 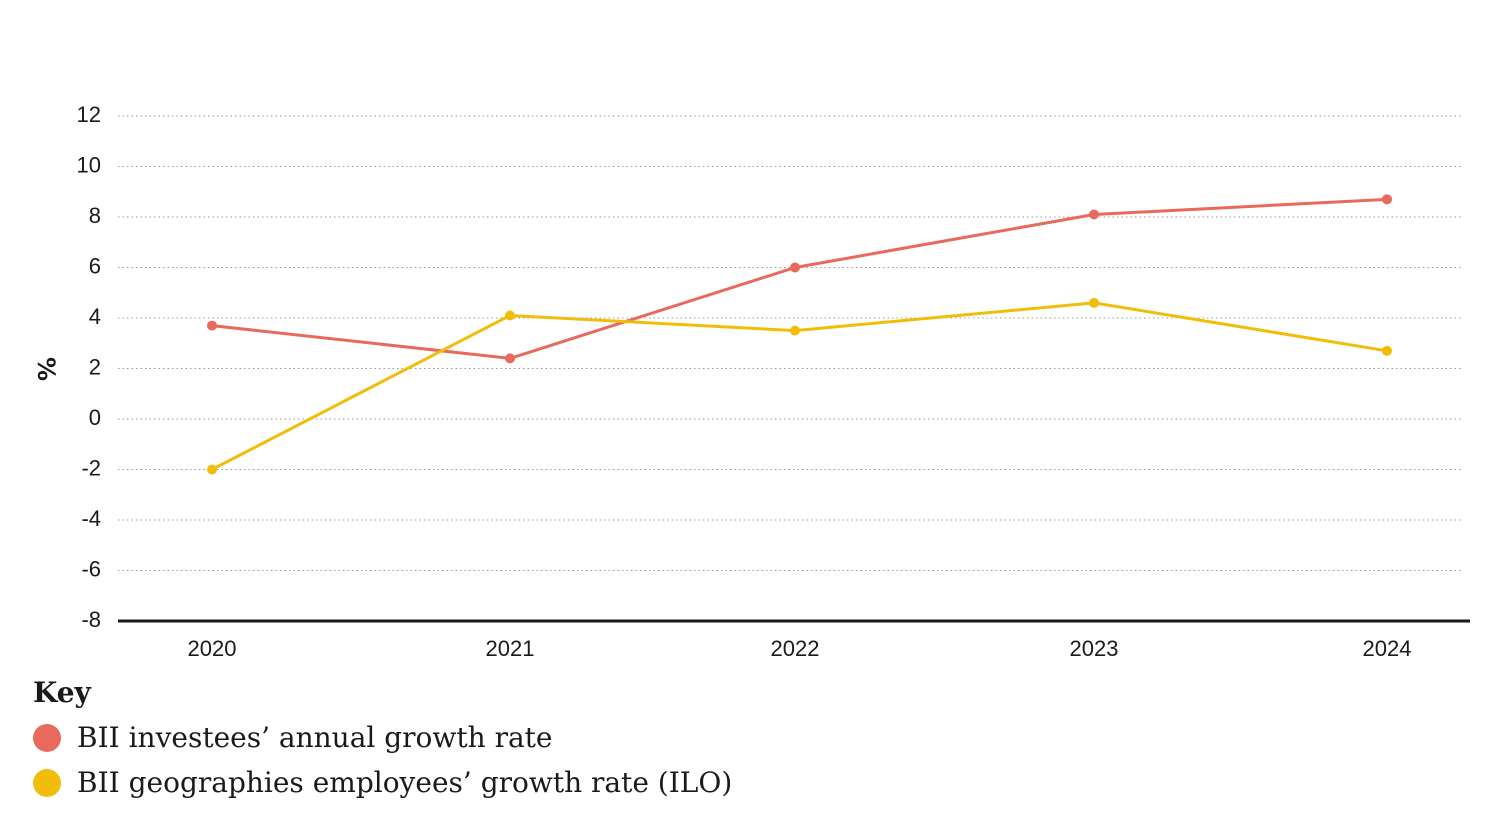 I want to click on legend-title: Key, so click(x=62, y=692).